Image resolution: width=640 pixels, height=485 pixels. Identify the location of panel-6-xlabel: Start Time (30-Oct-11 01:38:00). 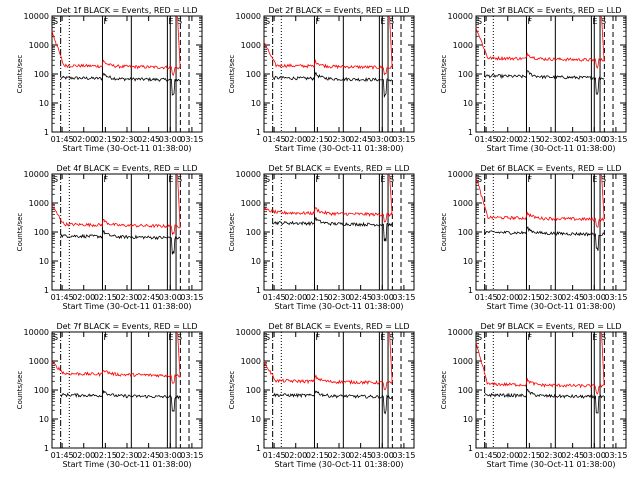
(550, 306).